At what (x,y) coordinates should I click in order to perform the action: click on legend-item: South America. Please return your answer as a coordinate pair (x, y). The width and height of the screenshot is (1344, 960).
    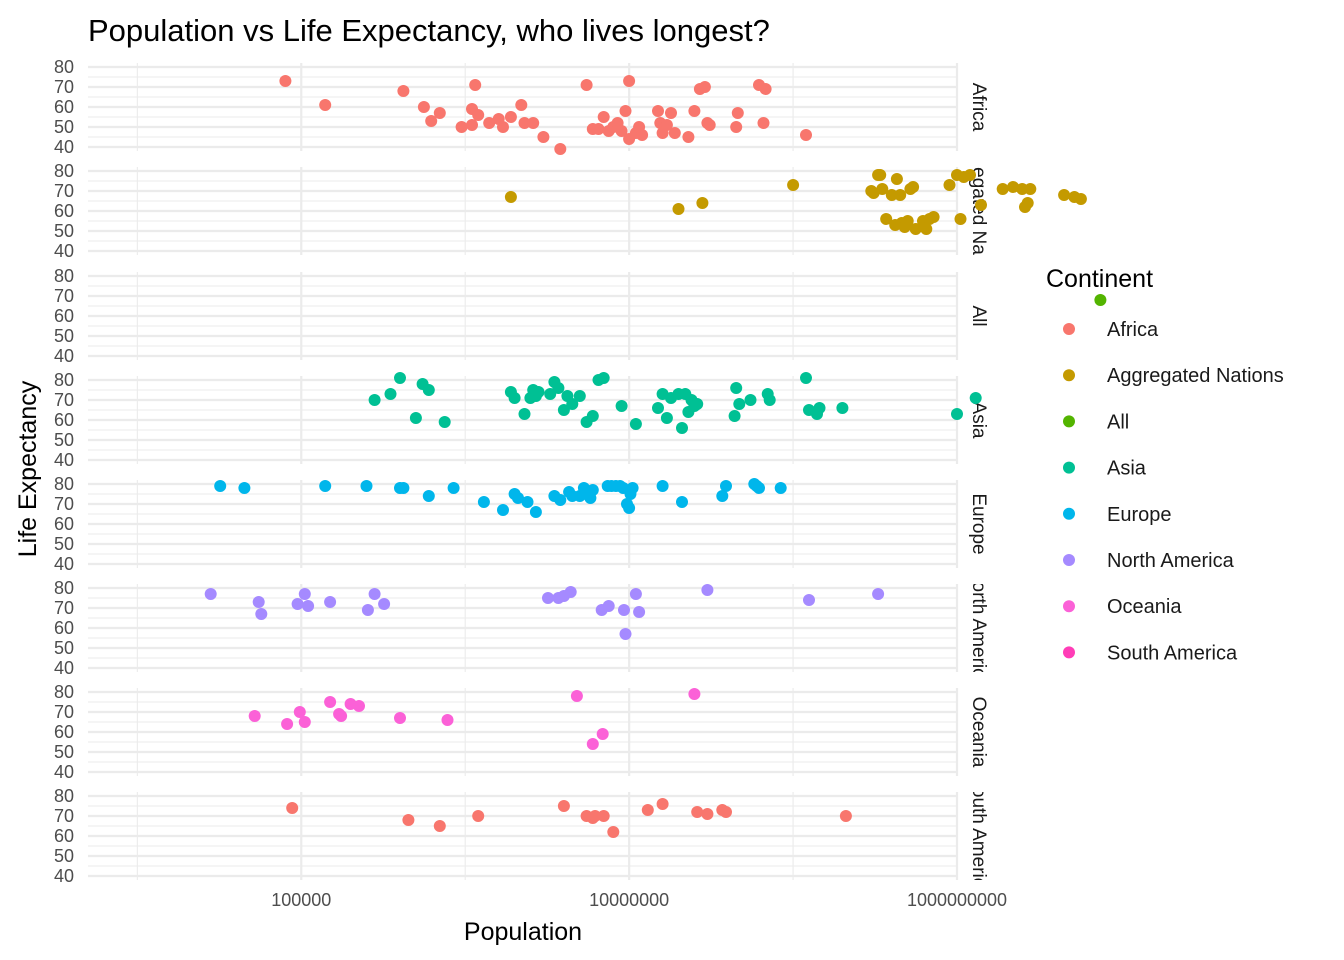
    Looking at the image, I should click on (1150, 653).